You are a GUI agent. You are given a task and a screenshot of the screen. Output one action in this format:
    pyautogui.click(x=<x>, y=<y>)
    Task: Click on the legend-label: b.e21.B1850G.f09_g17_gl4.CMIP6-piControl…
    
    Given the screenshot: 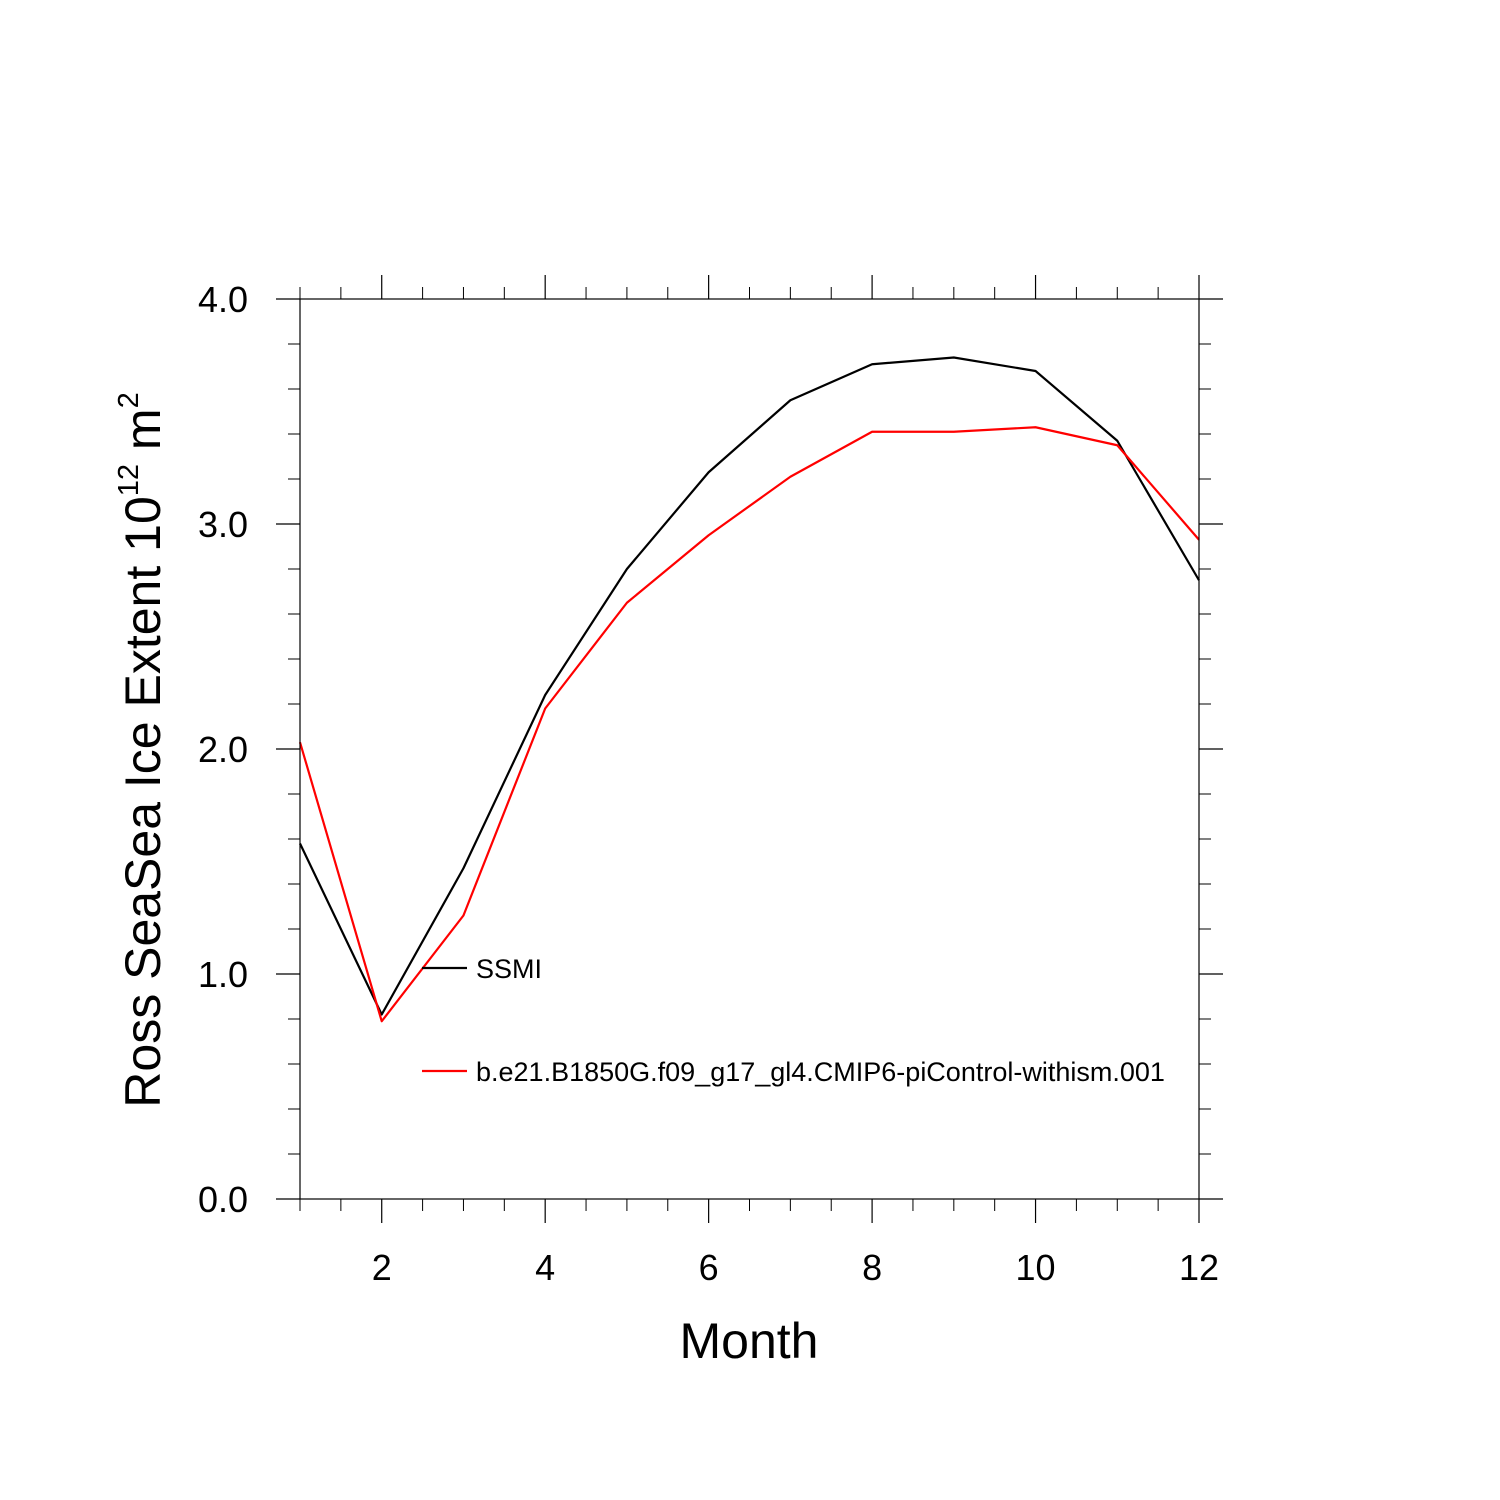 What is the action you would take?
    pyautogui.click(x=820, y=1072)
    